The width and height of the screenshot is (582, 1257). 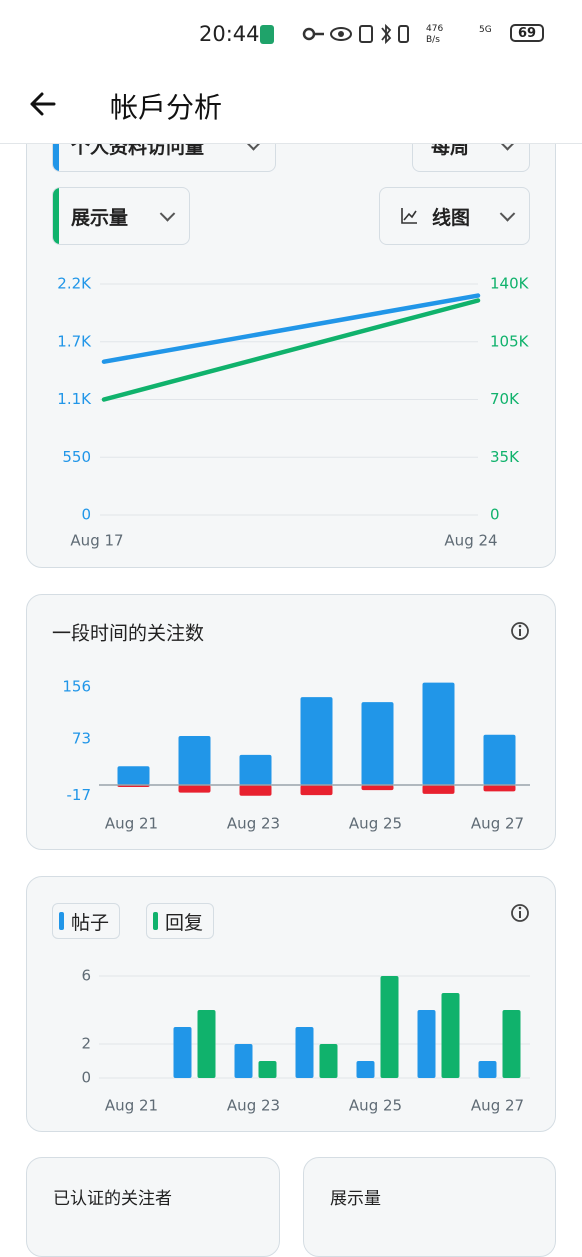 What do you see at coordinates (409, 216) in the screenshot?
I see `chart-style-icon` at bounding box center [409, 216].